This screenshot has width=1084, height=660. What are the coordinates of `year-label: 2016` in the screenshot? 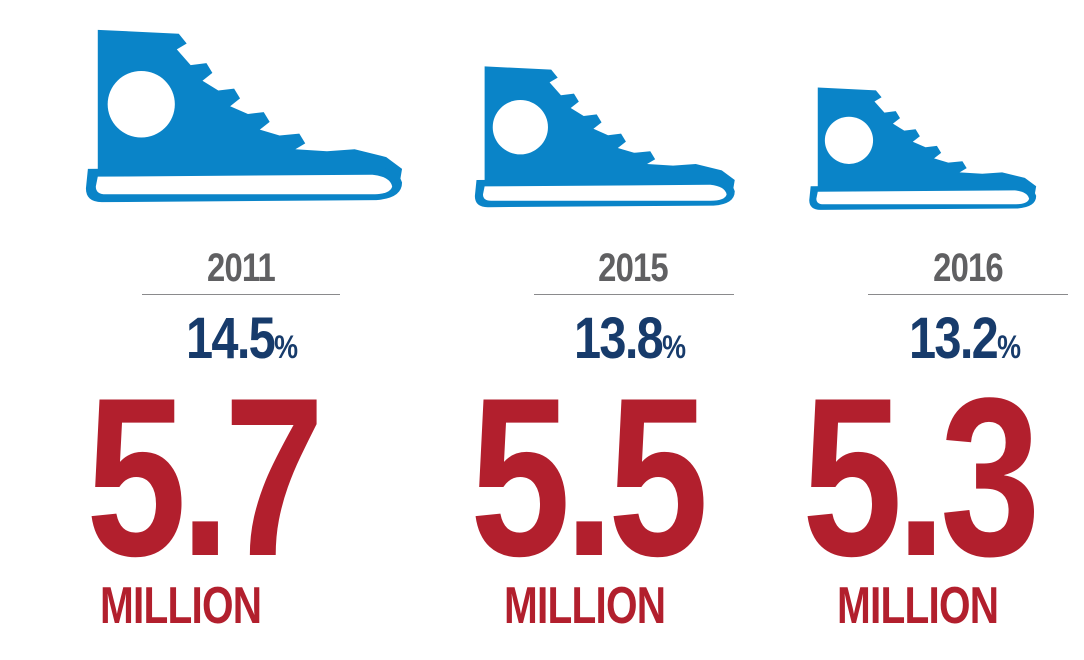 It's located at (968, 268).